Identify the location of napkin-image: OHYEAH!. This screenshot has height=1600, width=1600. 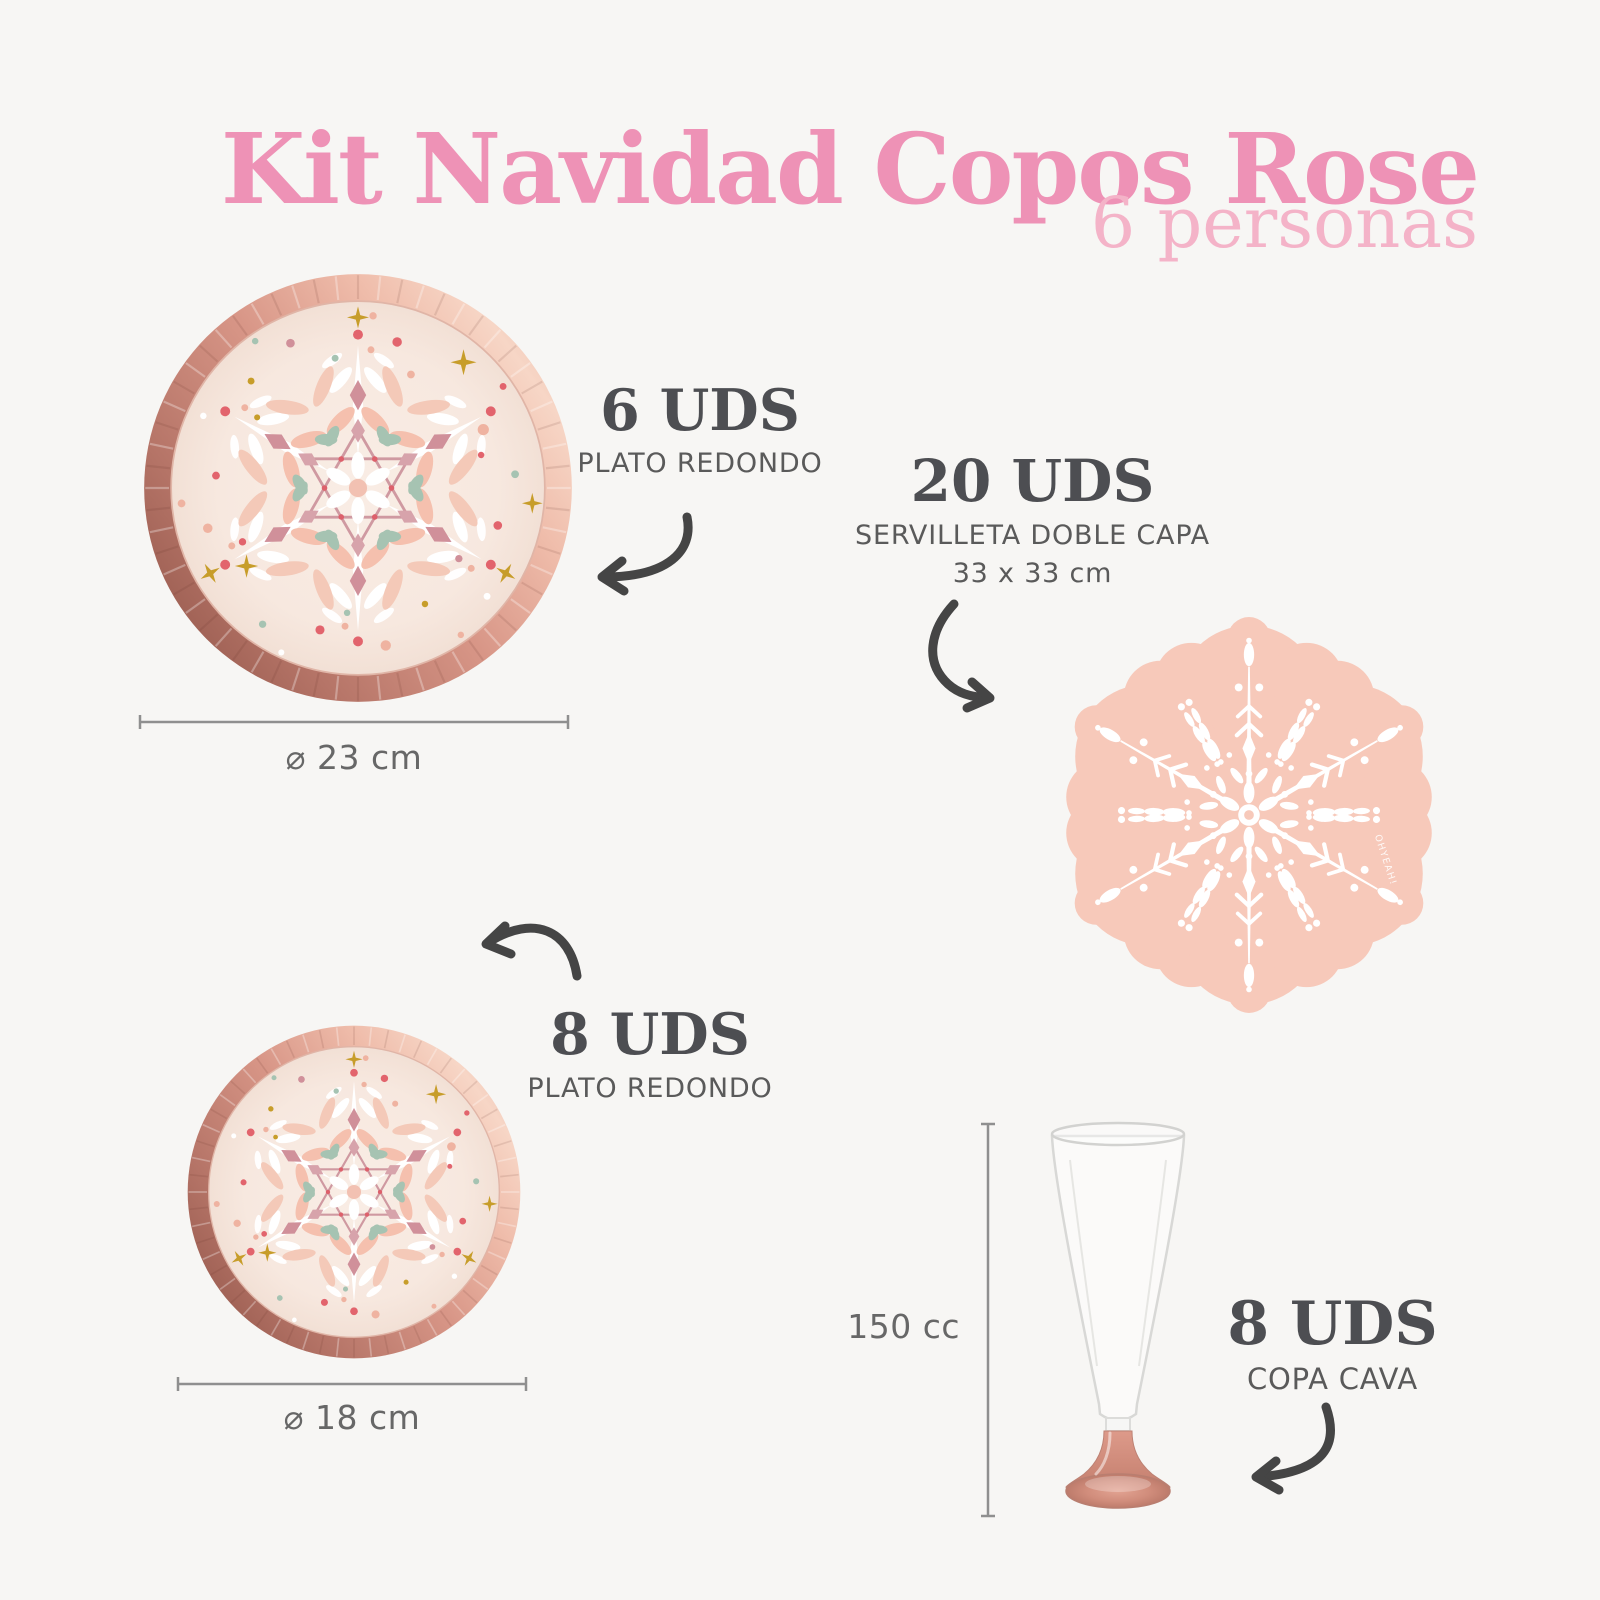
(1249, 815).